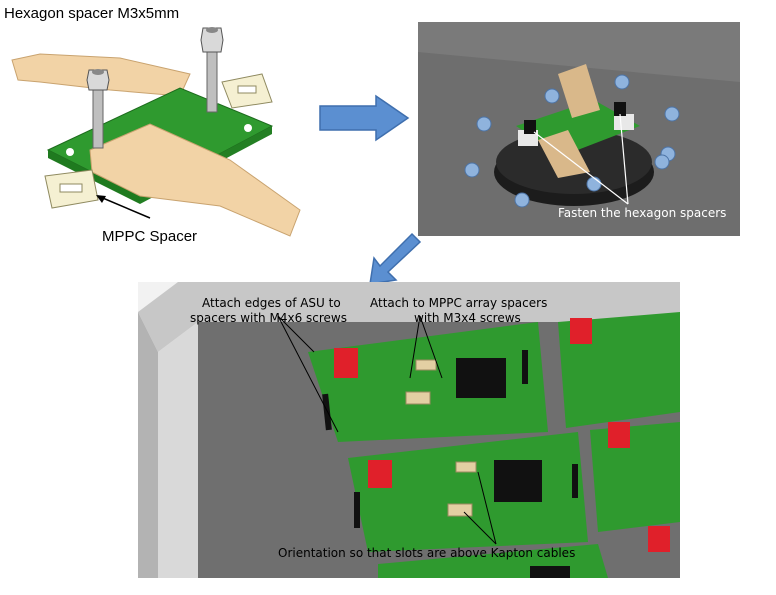 The width and height of the screenshot is (776, 595). Describe the element at coordinates (98, 109) in the screenshot. I see `hex-spacer-left` at that location.